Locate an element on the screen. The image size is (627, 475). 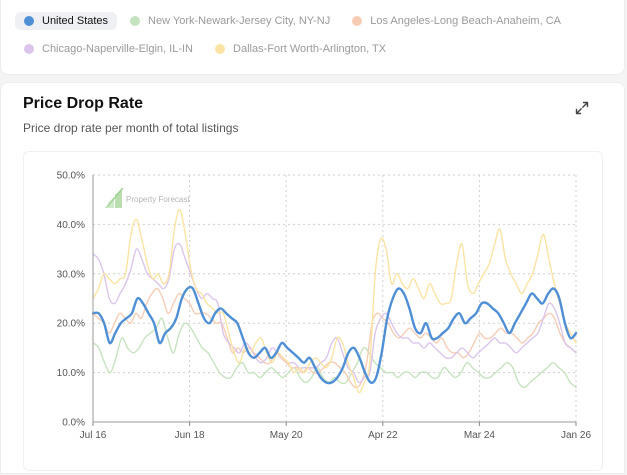
legend-label: Chicago-Naperville-Elgin, IL-IN is located at coordinates (118, 49).